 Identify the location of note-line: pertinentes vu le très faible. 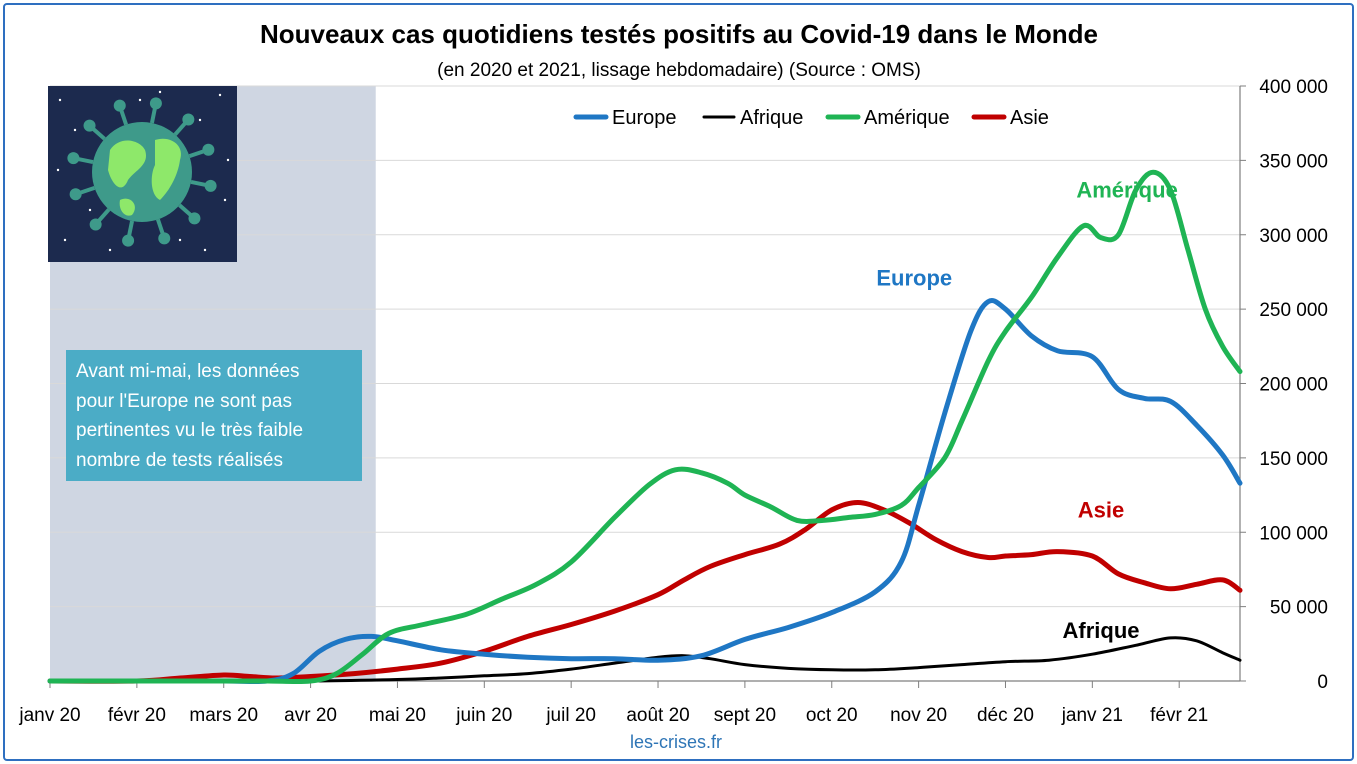
(190, 430).